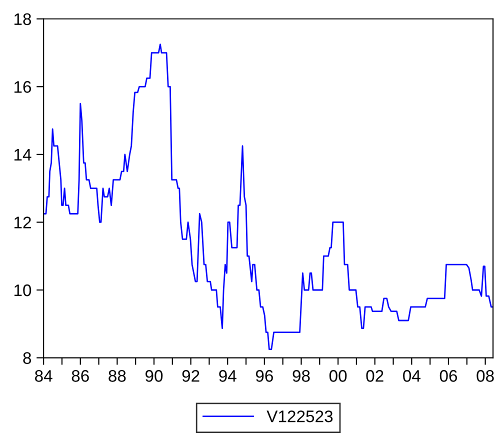 The image size is (495, 439). What do you see at coordinates (23, 290) in the screenshot?
I see `y-tick-label: 10` at bounding box center [23, 290].